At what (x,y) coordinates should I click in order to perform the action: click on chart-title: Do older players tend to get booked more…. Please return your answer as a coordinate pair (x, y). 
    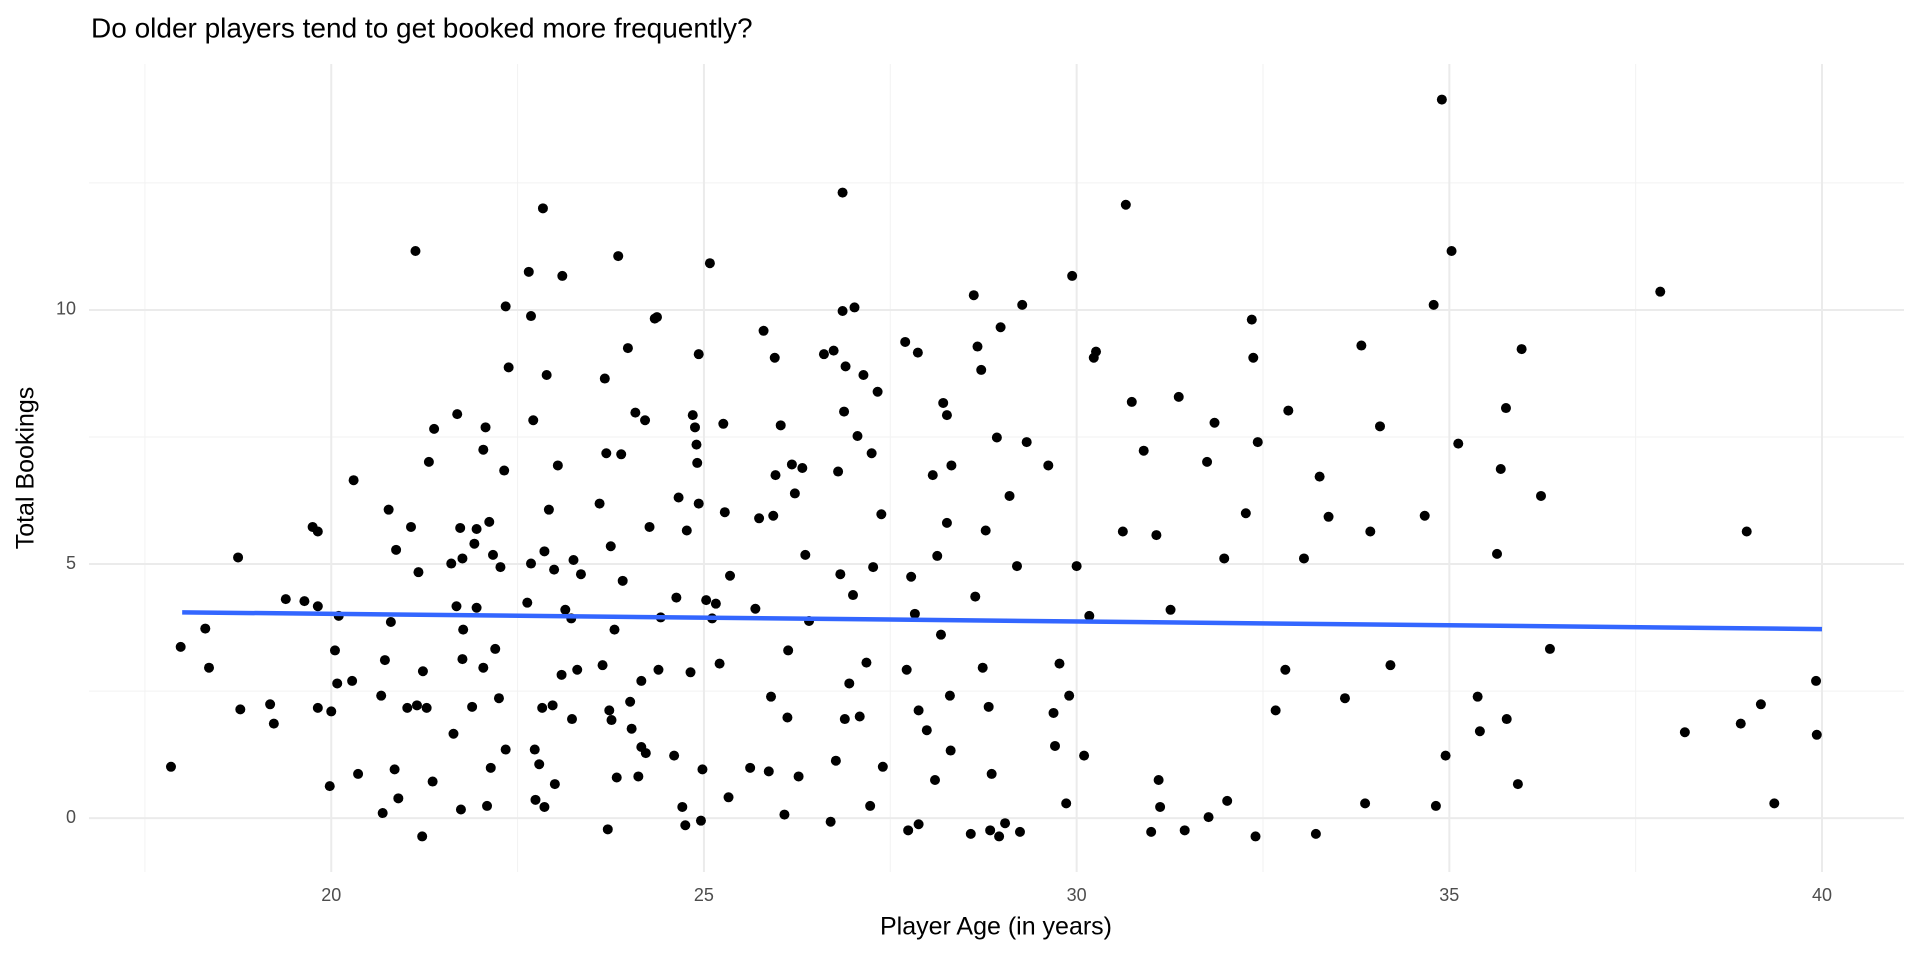
    Looking at the image, I should click on (422, 27).